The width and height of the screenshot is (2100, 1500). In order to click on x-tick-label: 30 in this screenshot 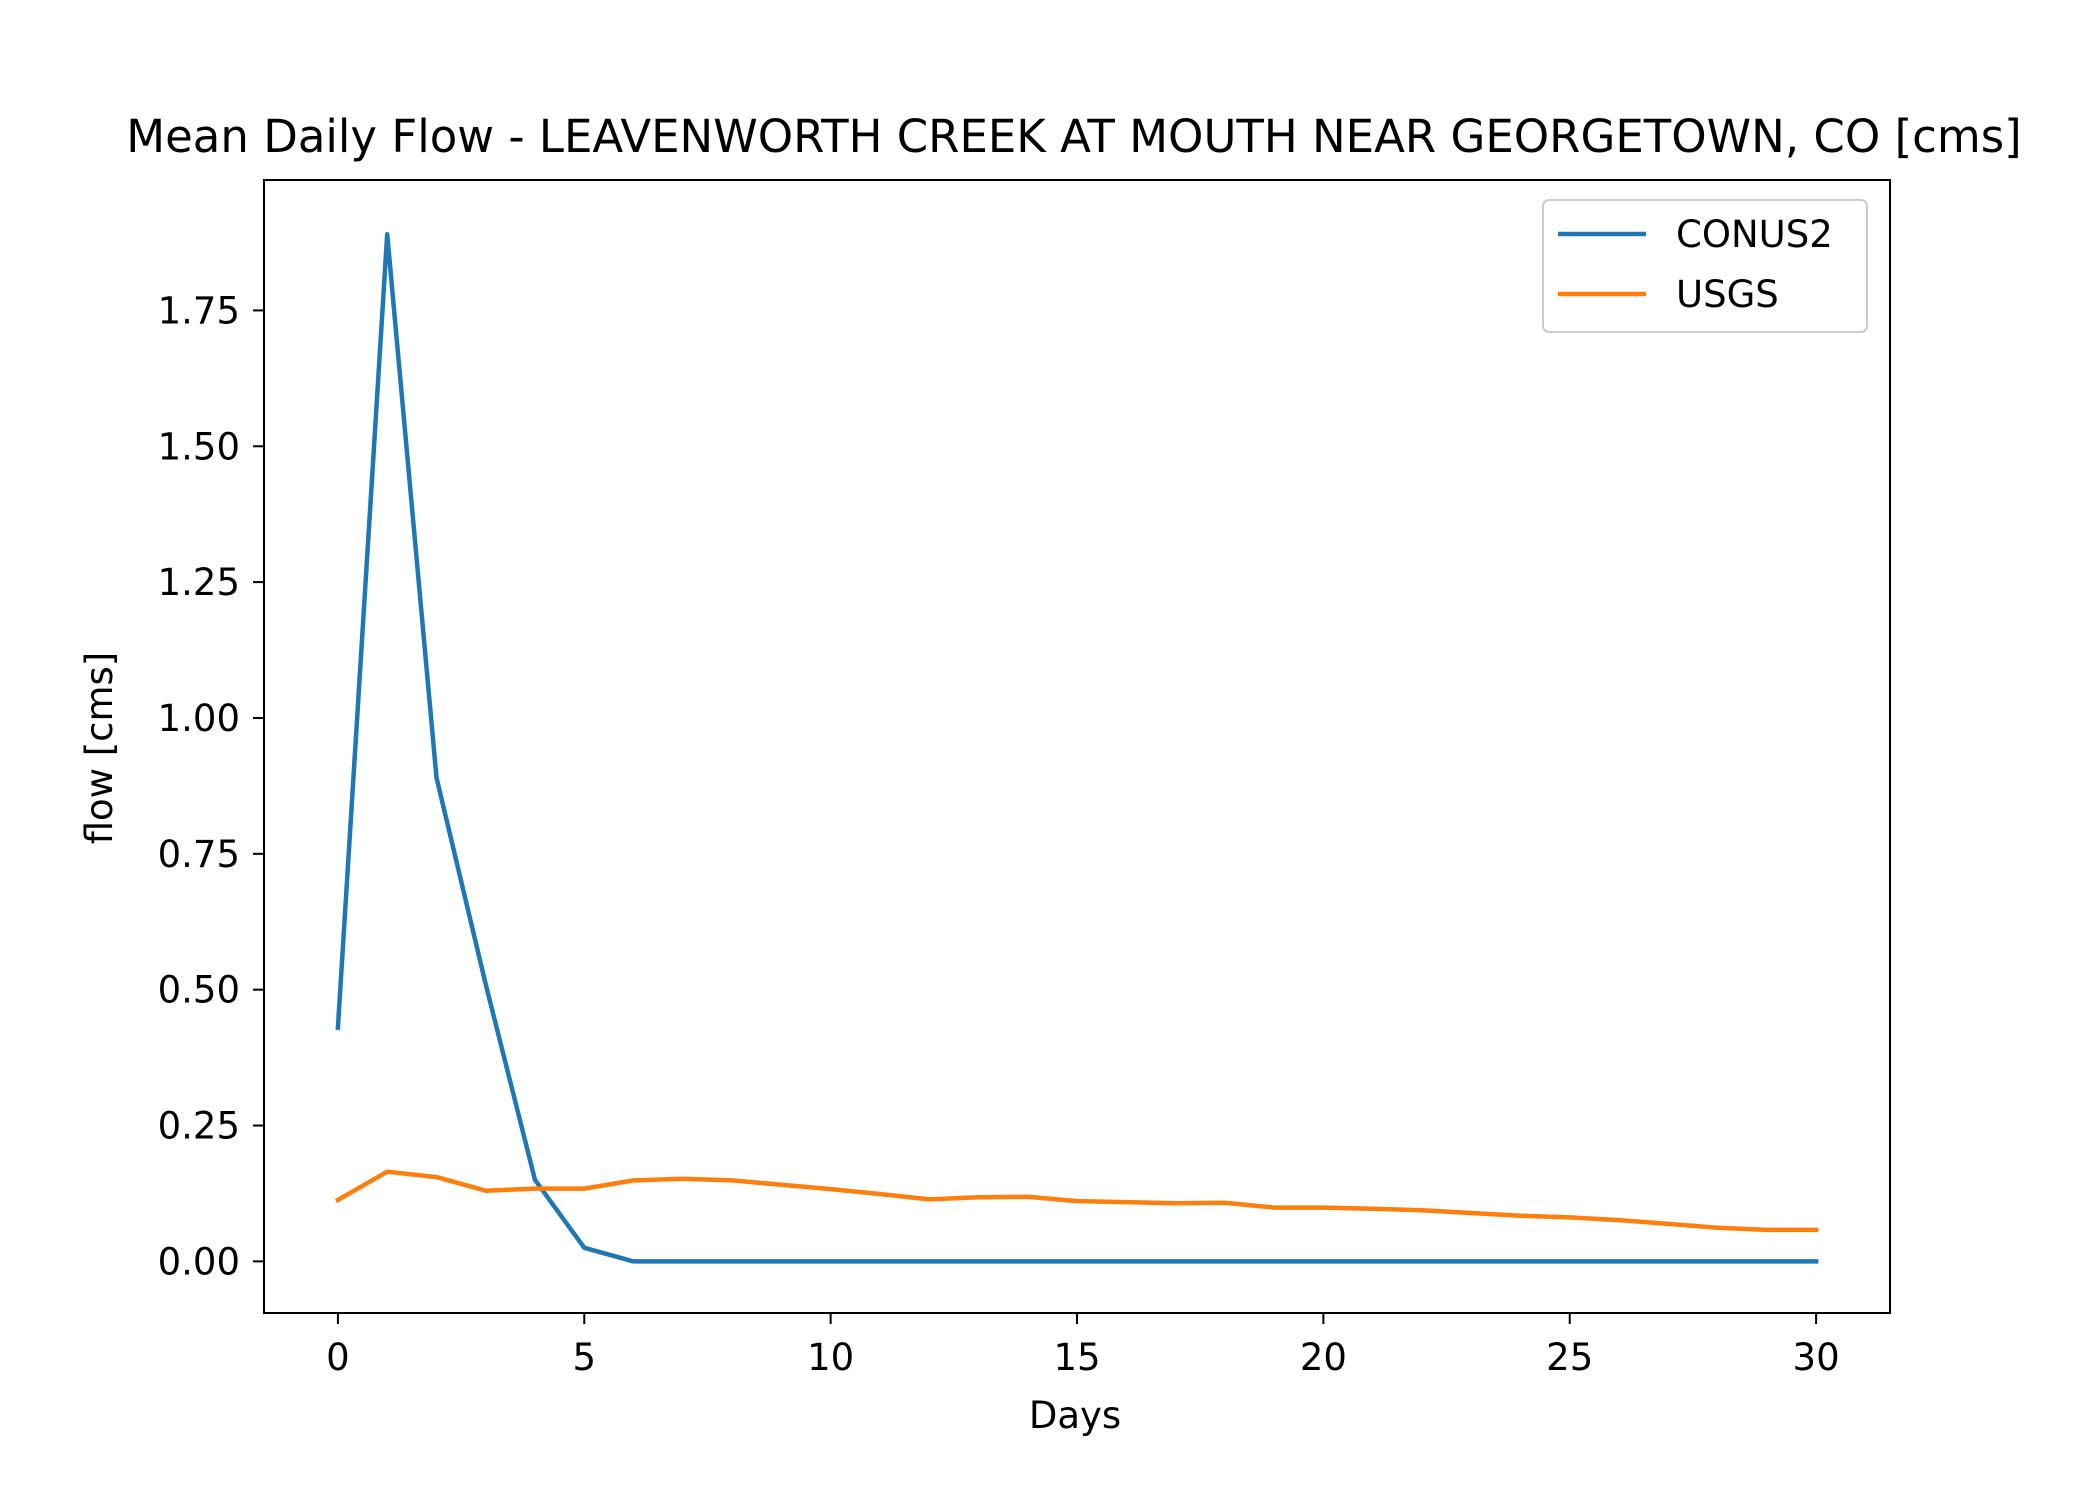, I will do `click(1816, 1357)`.